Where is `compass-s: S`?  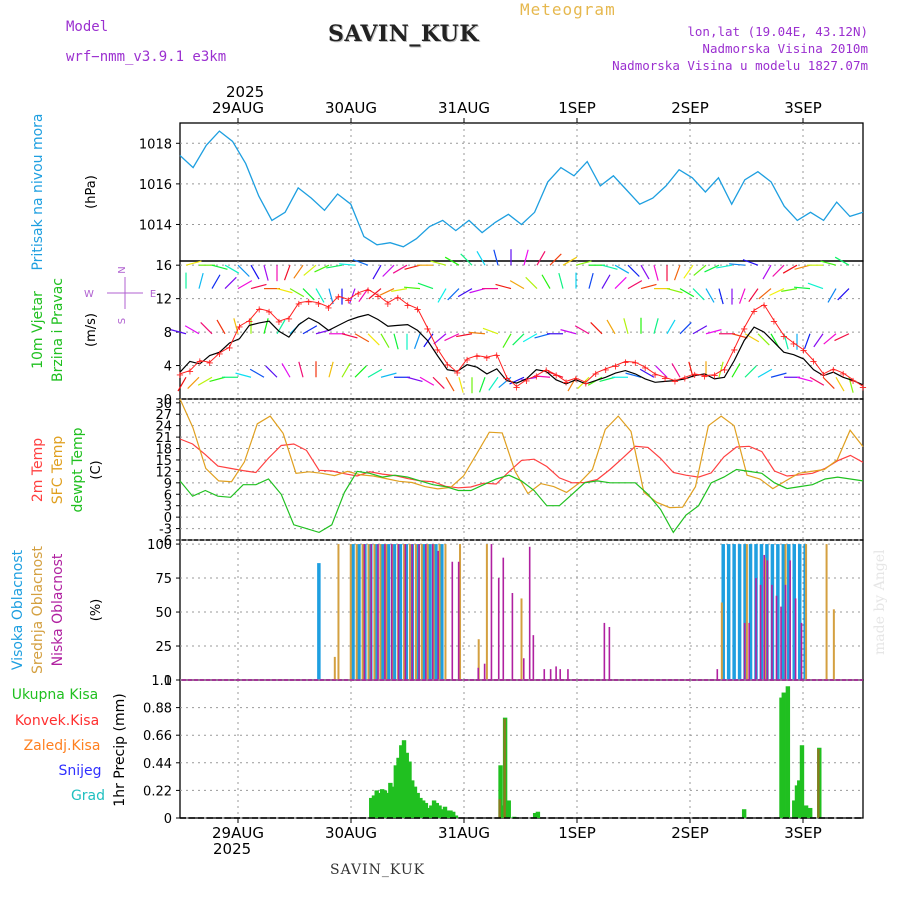 compass-s: S is located at coordinates (122, 321).